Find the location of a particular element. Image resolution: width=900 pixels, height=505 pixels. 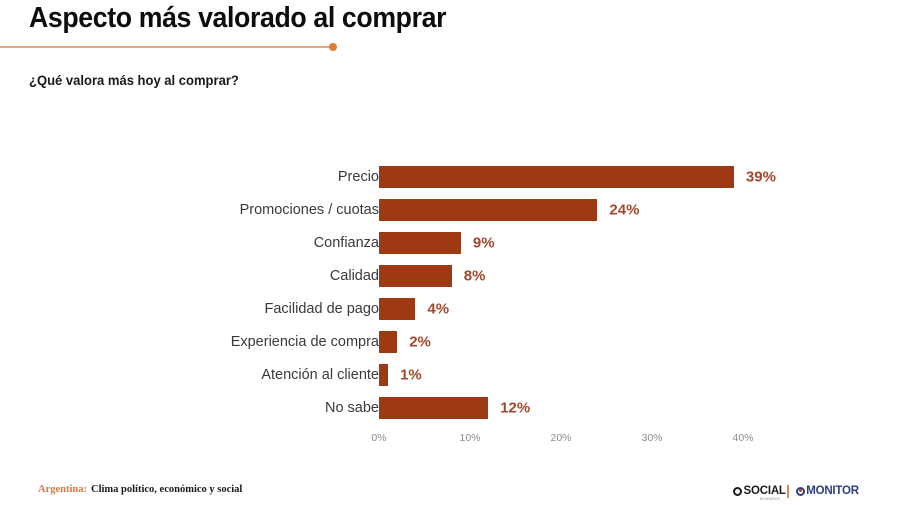

bar-value-label: 8% is located at coordinates (474, 275).